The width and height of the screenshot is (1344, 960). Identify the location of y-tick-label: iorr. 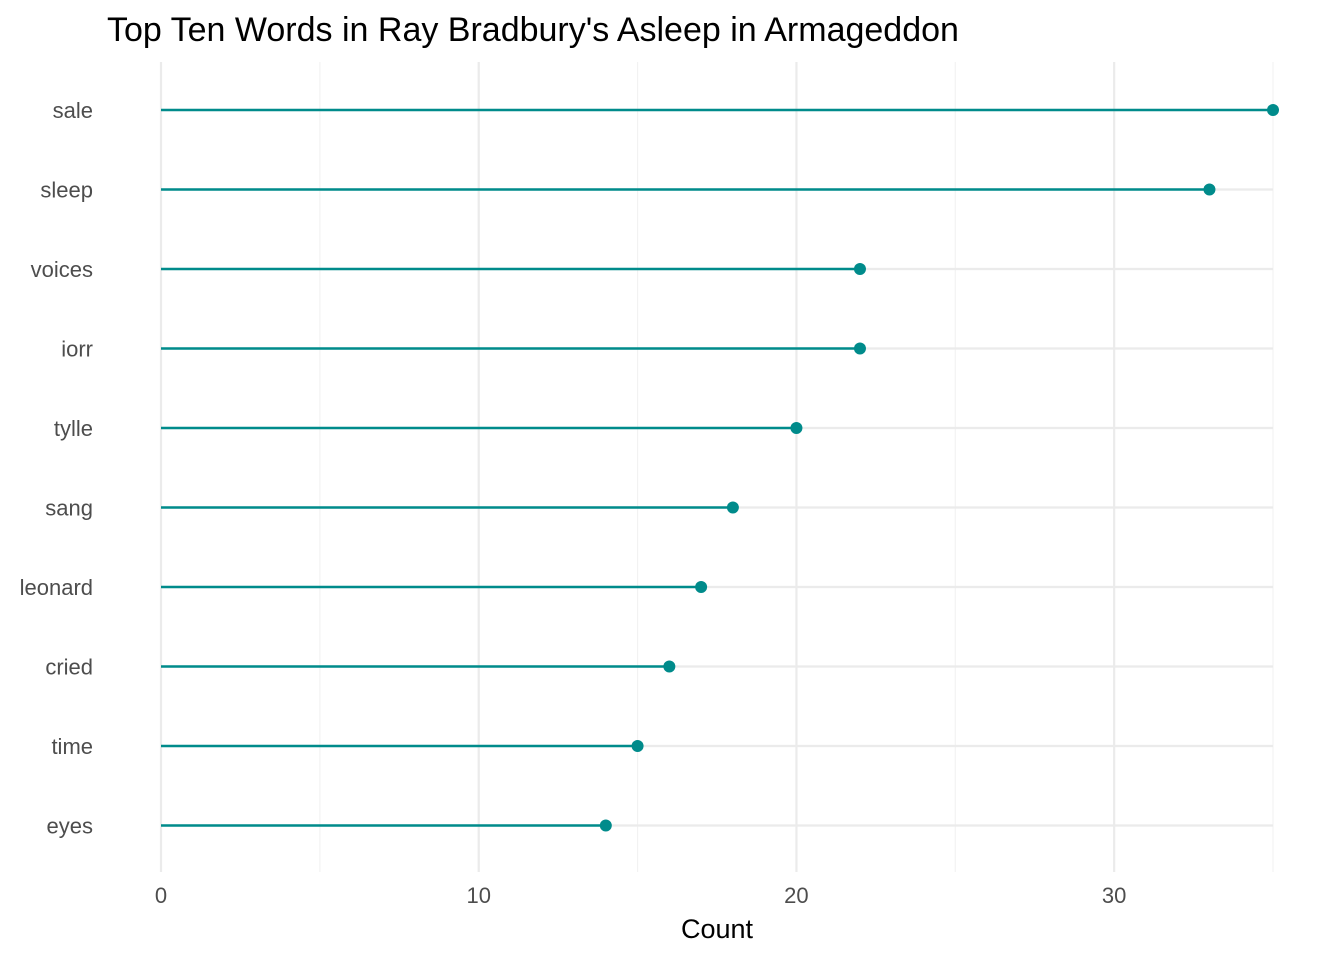
(77, 349).